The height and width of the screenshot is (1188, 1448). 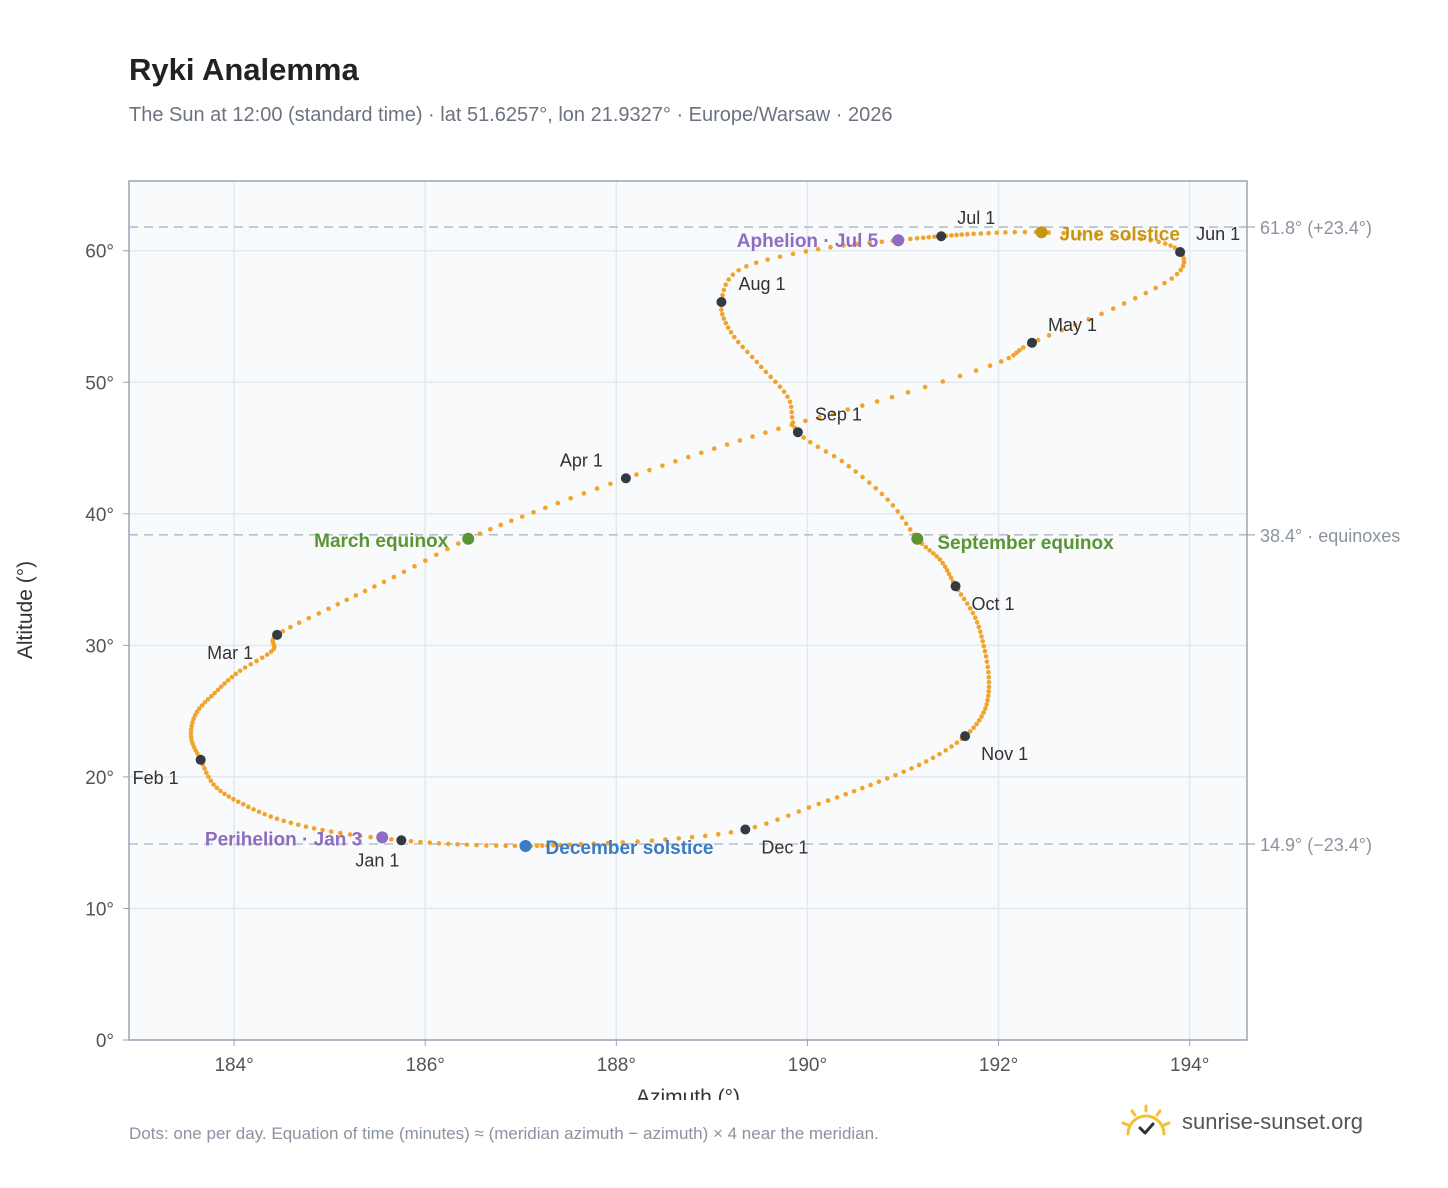 What do you see at coordinates (381, 541) in the screenshot?
I see `event-marker-label: March equinox` at bounding box center [381, 541].